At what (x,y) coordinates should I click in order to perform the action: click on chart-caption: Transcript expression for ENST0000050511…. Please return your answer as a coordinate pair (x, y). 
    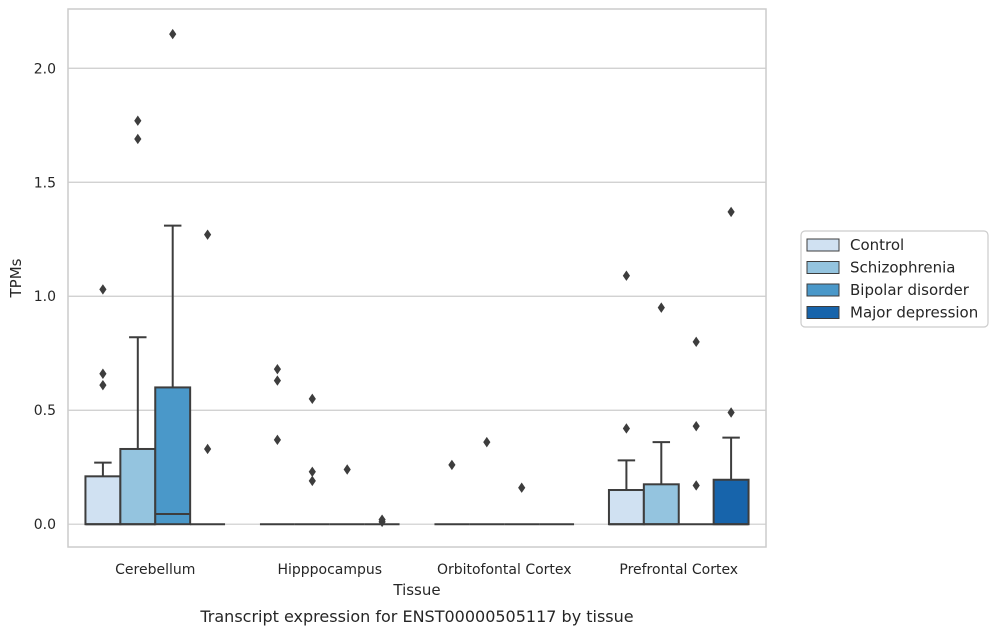
    Looking at the image, I should click on (416, 616).